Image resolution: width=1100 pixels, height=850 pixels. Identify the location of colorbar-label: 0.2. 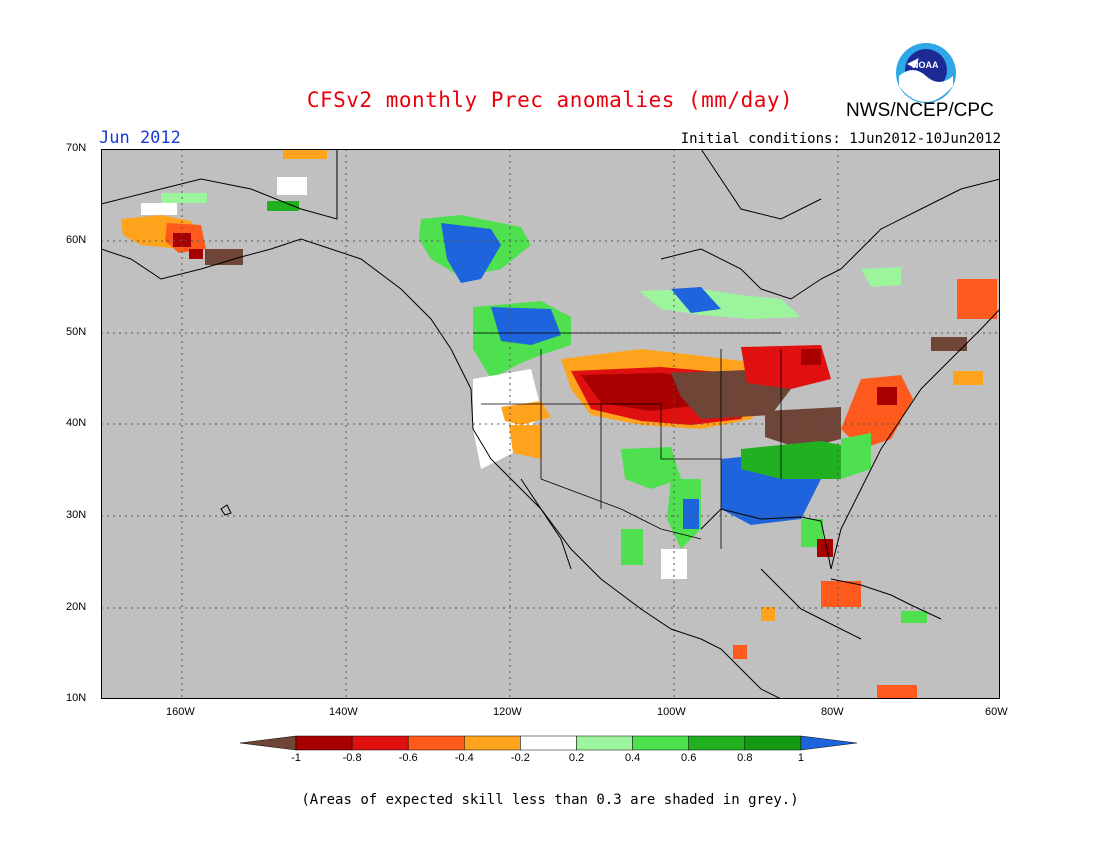
(576, 758).